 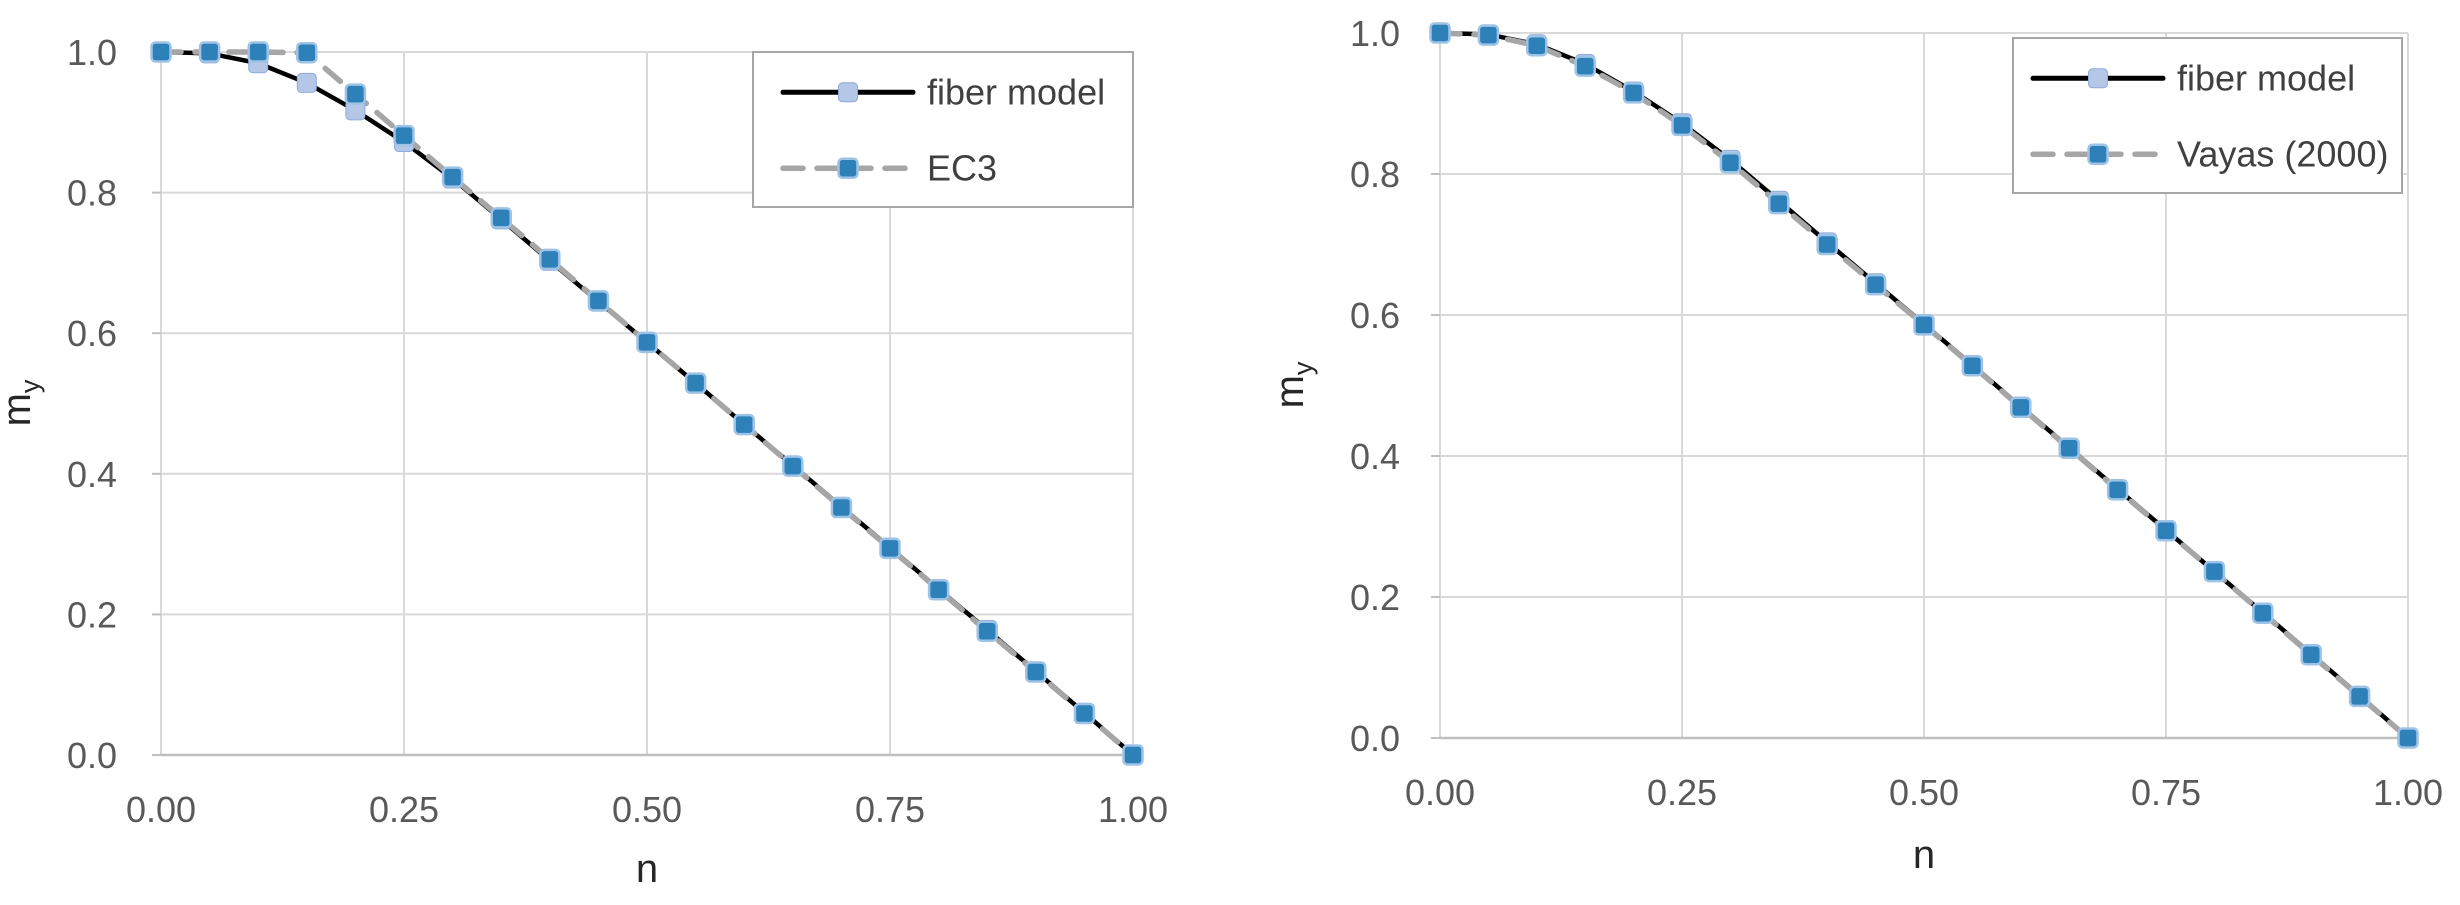 What do you see at coordinates (2098, 154) in the screenshot?
I see `legend-marker-vayas-2000` at bounding box center [2098, 154].